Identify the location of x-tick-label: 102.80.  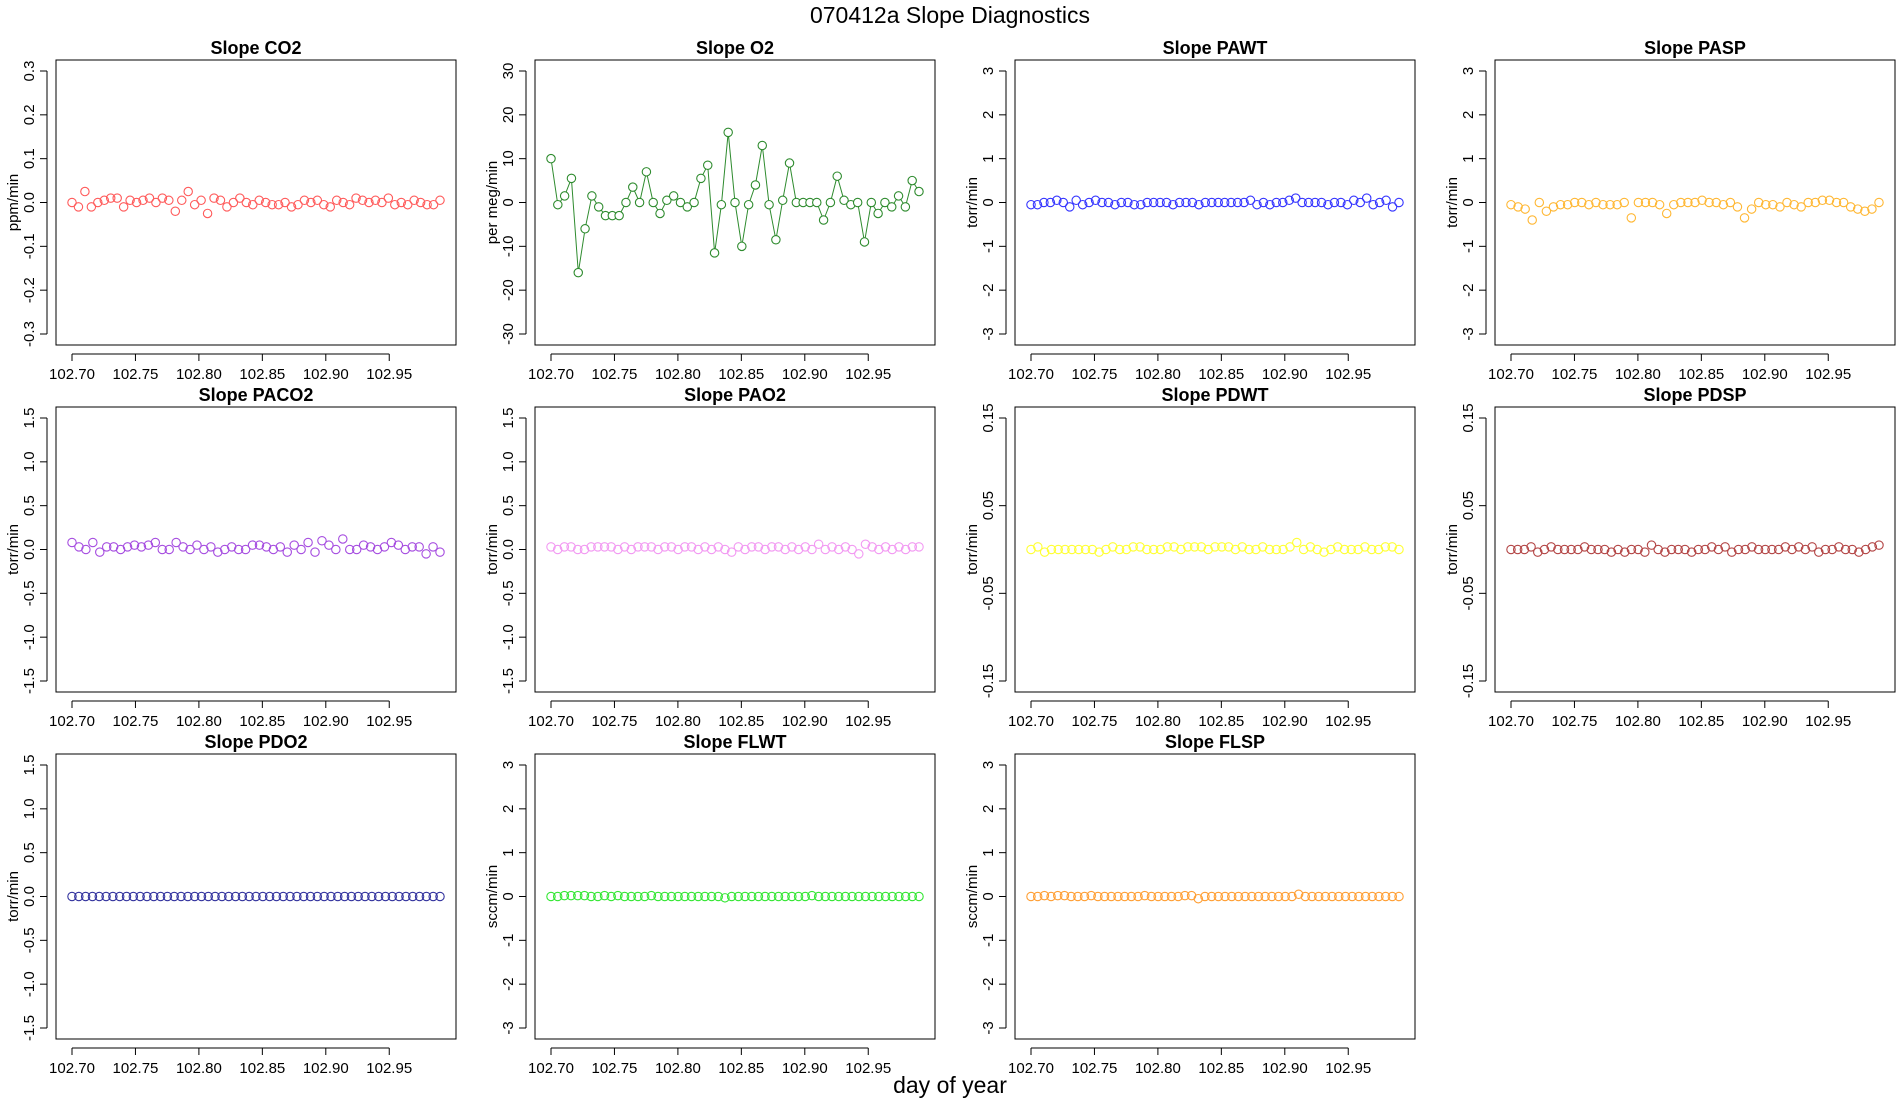
(1158, 721).